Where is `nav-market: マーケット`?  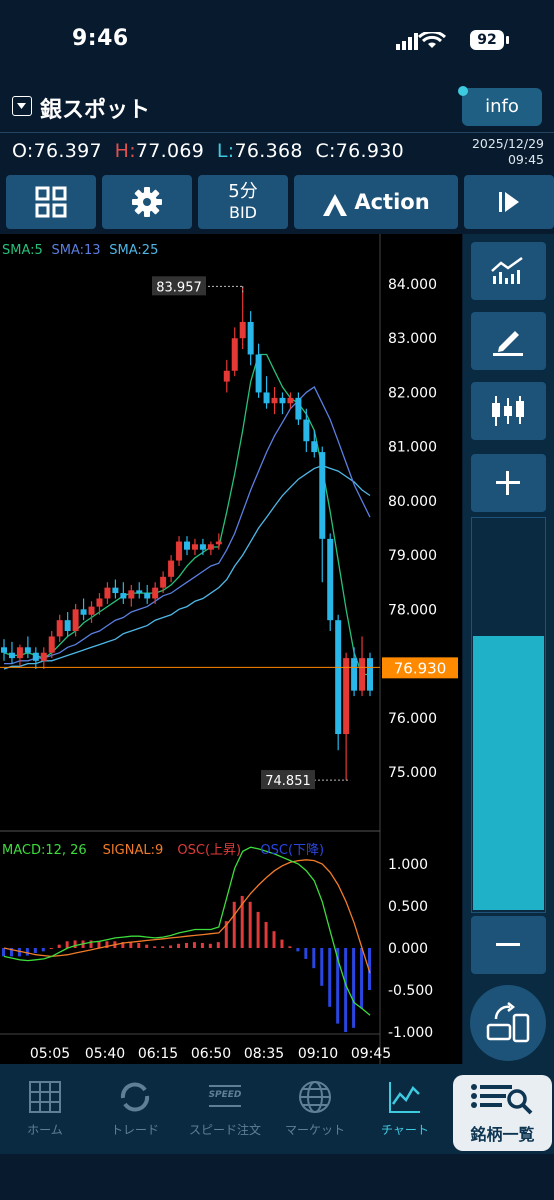 nav-market: マーケット is located at coordinates (315, 1109).